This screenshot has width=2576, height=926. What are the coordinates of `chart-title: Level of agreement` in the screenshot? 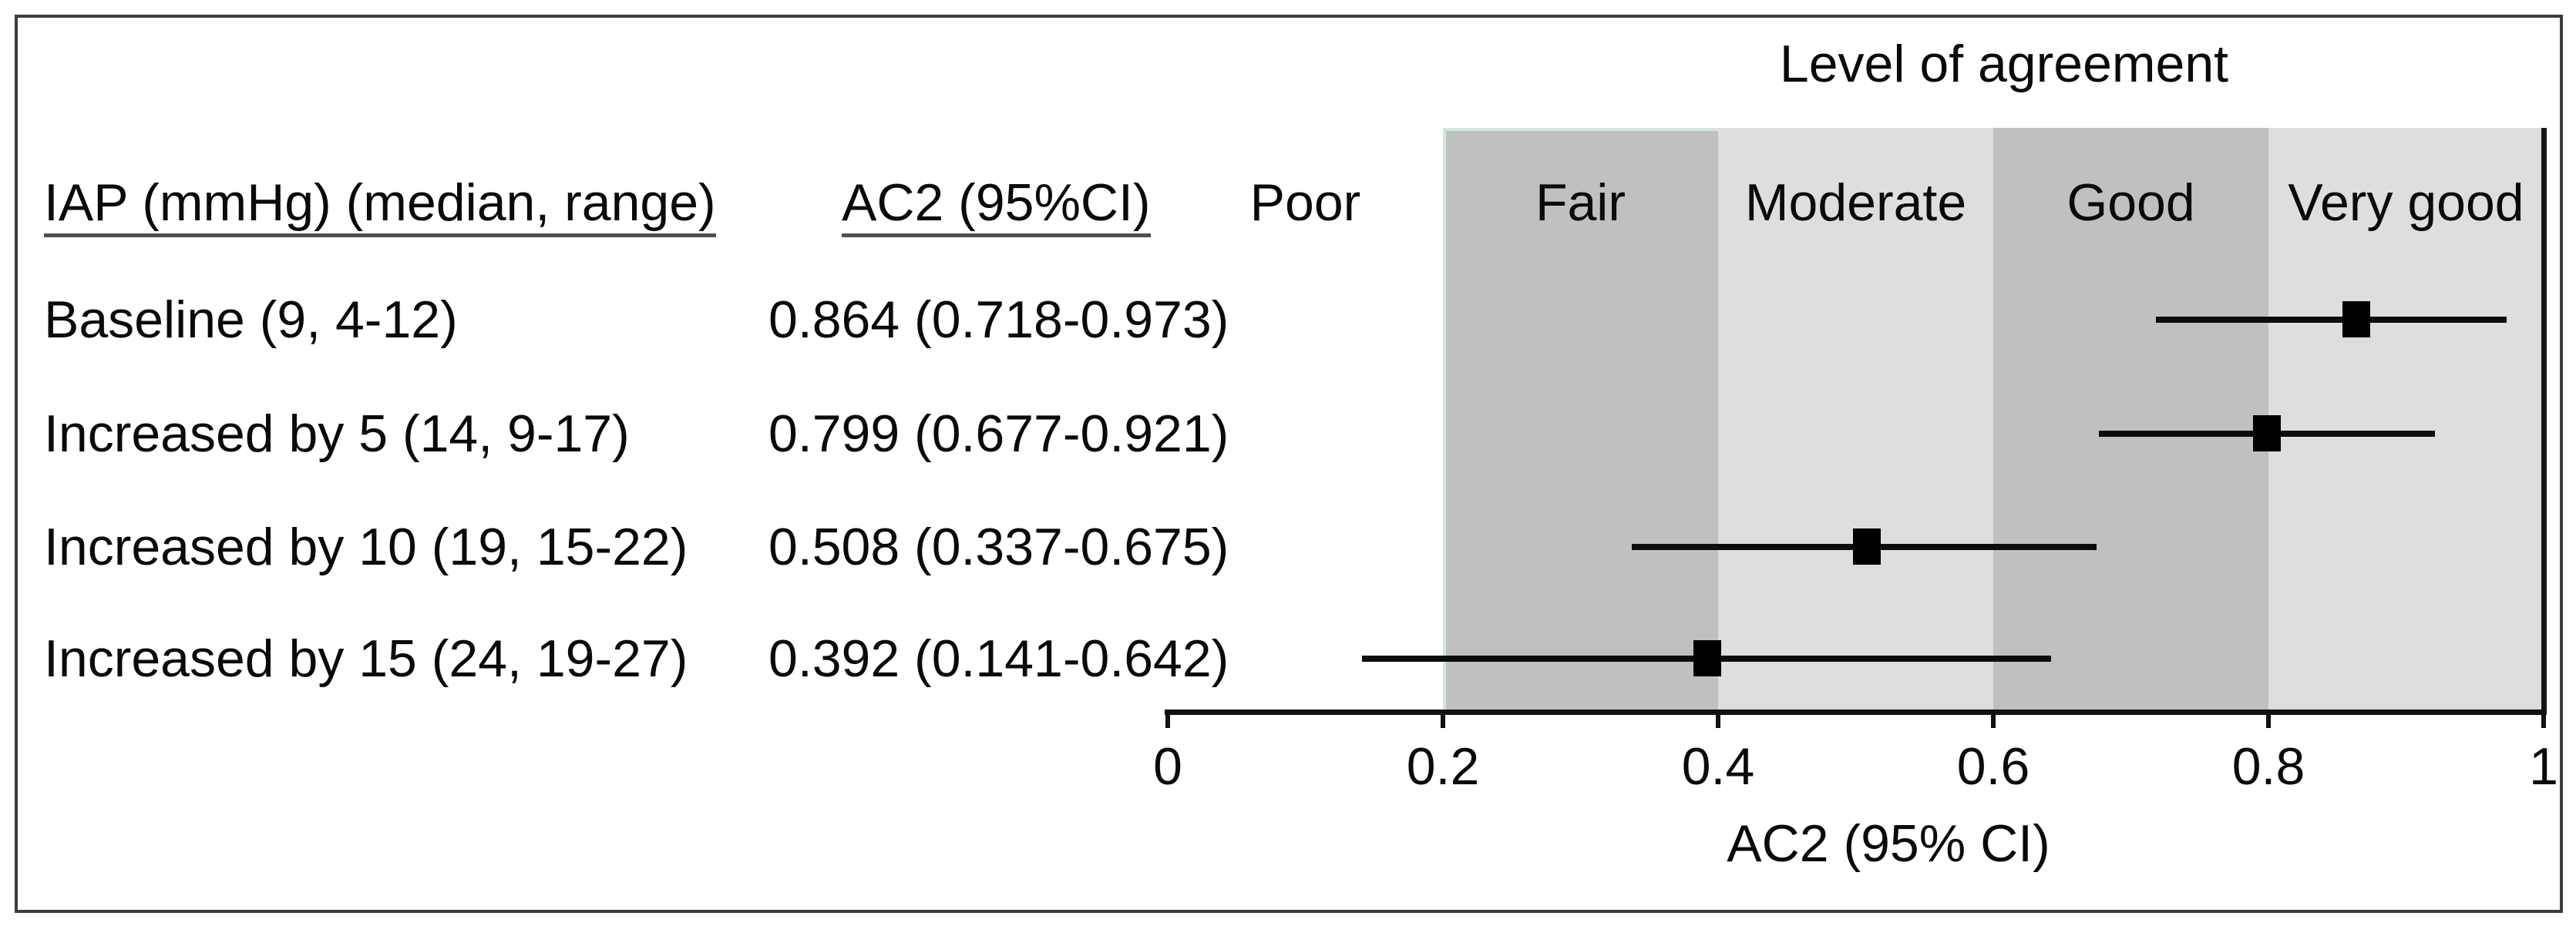 It's located at (2004, 64).